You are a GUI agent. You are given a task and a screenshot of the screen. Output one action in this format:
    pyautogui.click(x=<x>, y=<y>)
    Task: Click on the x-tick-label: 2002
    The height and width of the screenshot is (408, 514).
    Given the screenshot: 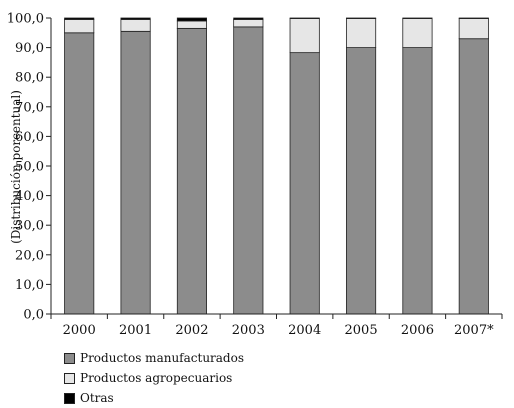 What is the action you would take?
    pyautogui.click(x=191, y=330)
    